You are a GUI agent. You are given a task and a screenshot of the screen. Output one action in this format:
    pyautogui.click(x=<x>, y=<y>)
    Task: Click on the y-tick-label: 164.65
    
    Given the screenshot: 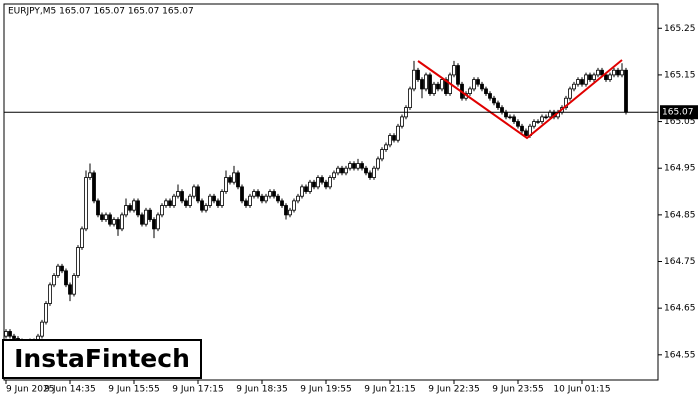 What is the action you would take?
    pyautogui.click(x=680, y=309)
    